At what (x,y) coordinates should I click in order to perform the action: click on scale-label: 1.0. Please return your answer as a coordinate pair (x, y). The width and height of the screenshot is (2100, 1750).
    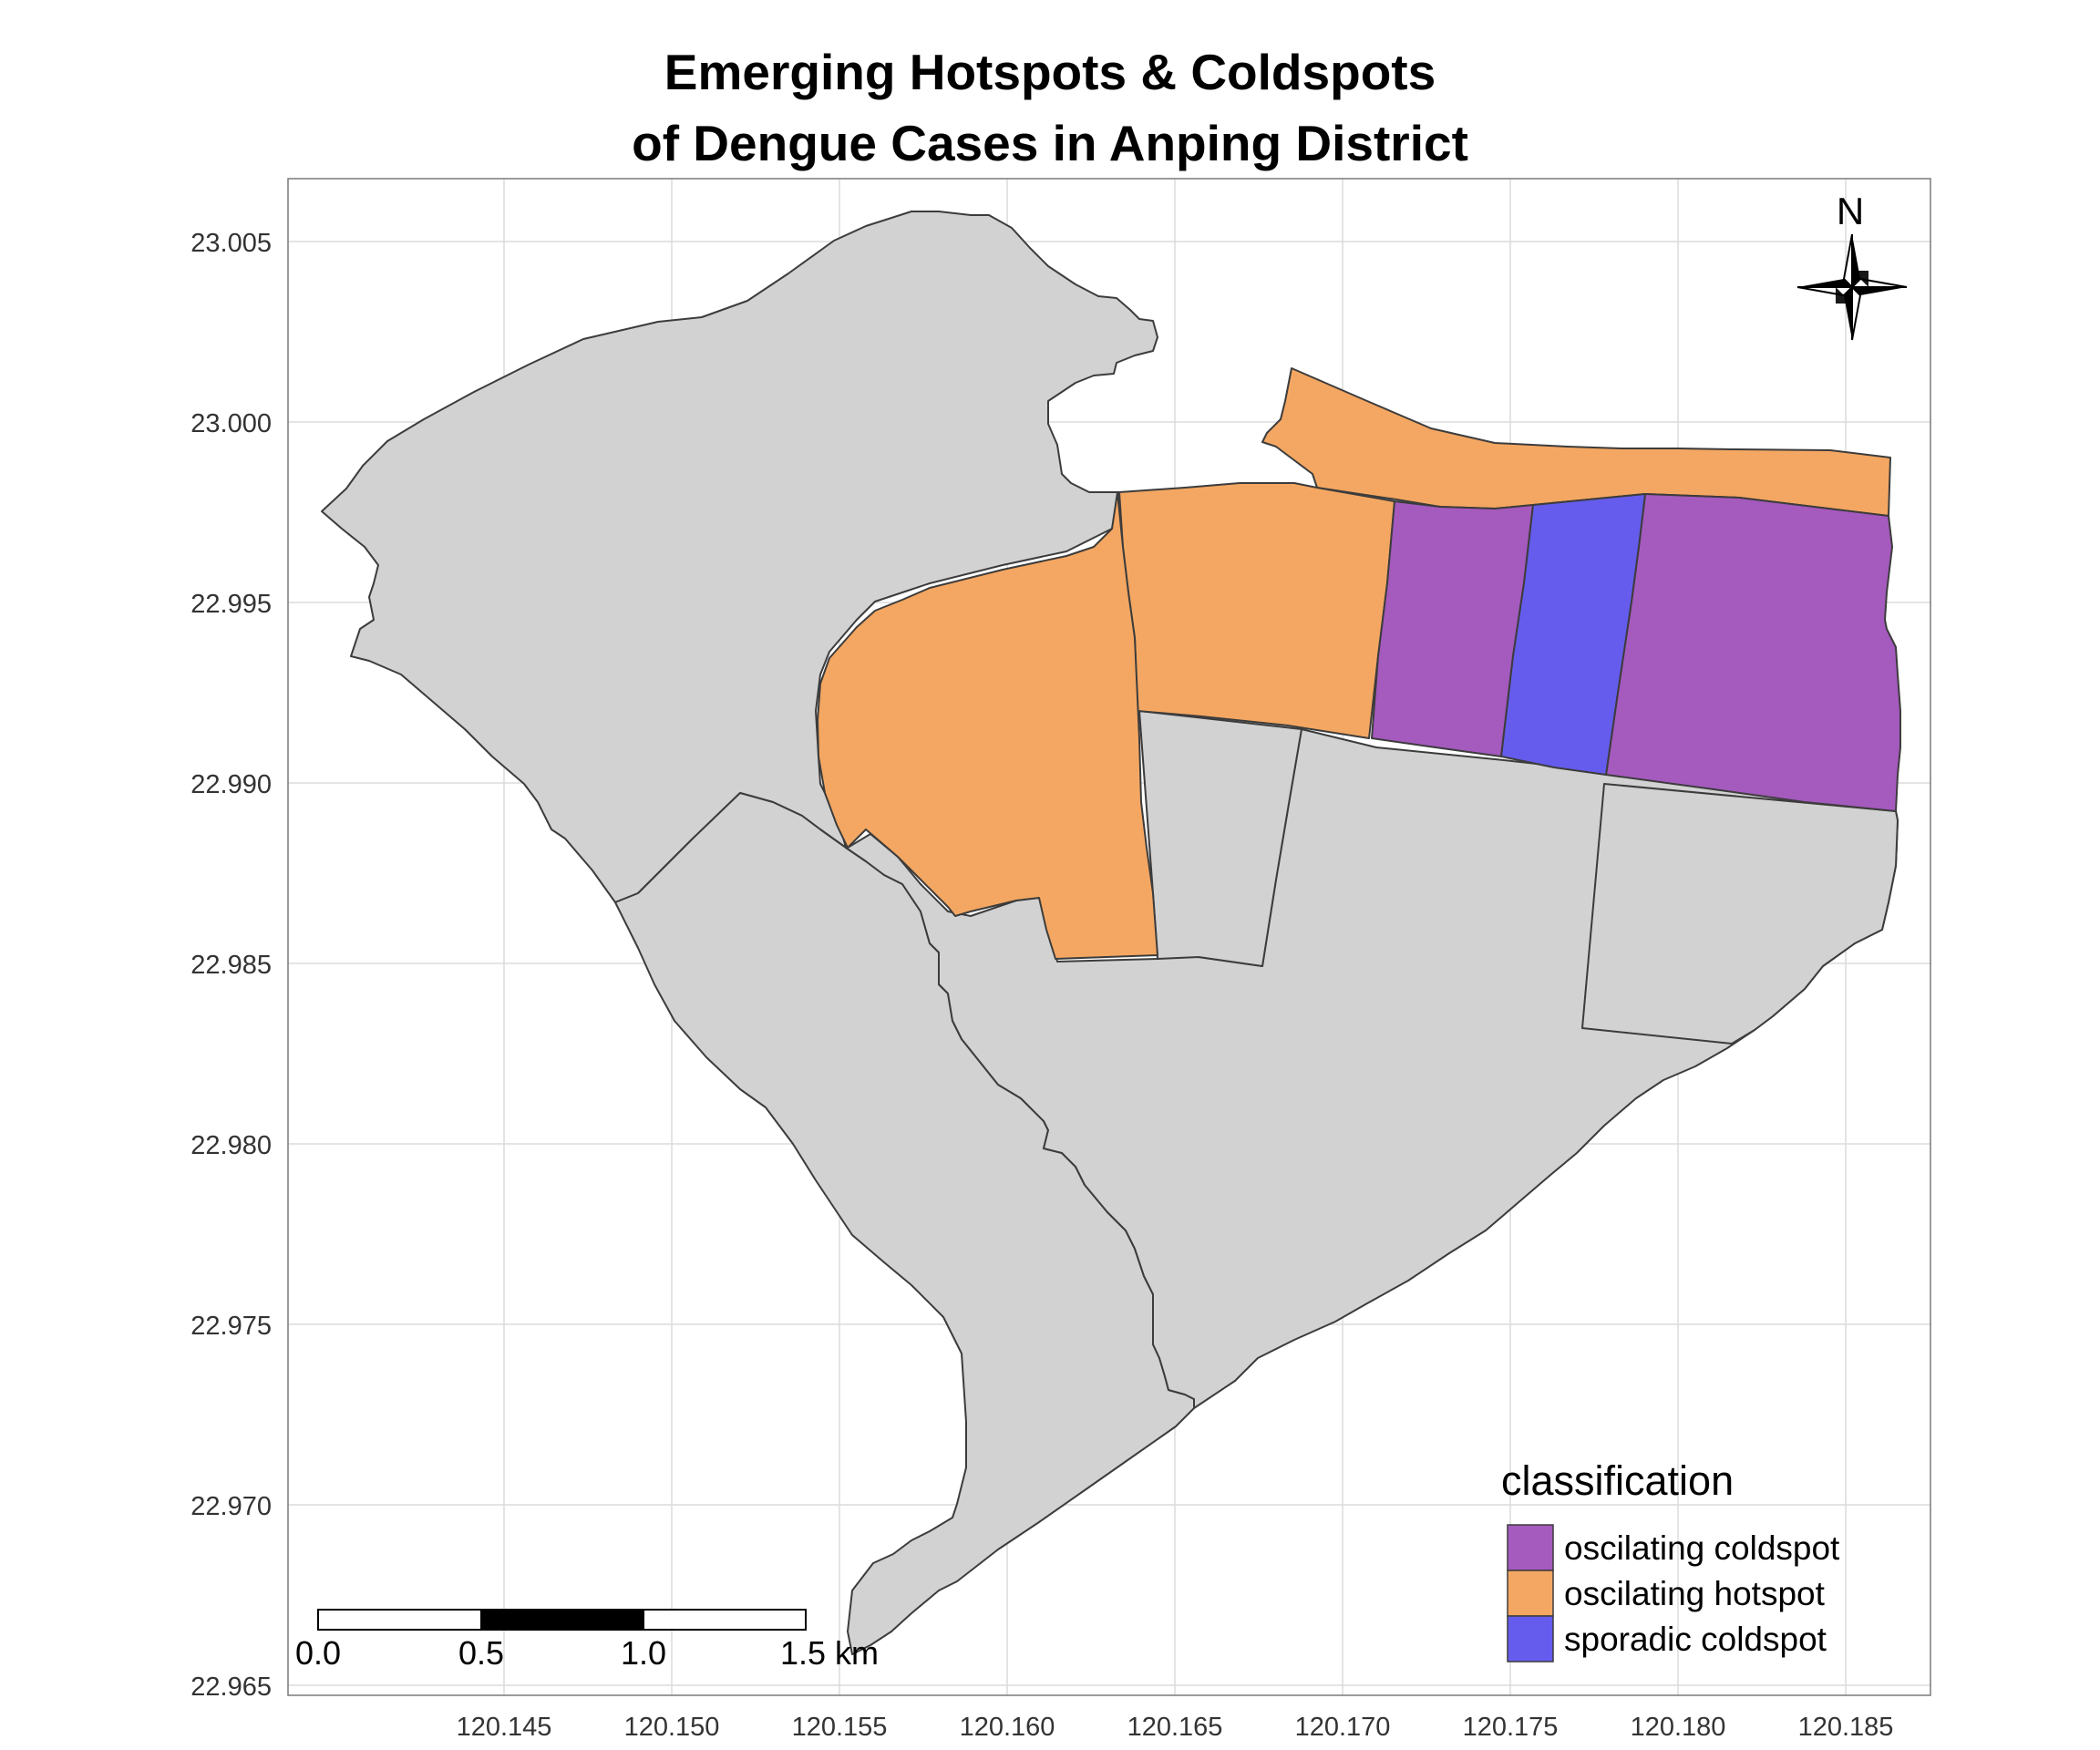
    Looking at the image, I should click on (644, 1653).